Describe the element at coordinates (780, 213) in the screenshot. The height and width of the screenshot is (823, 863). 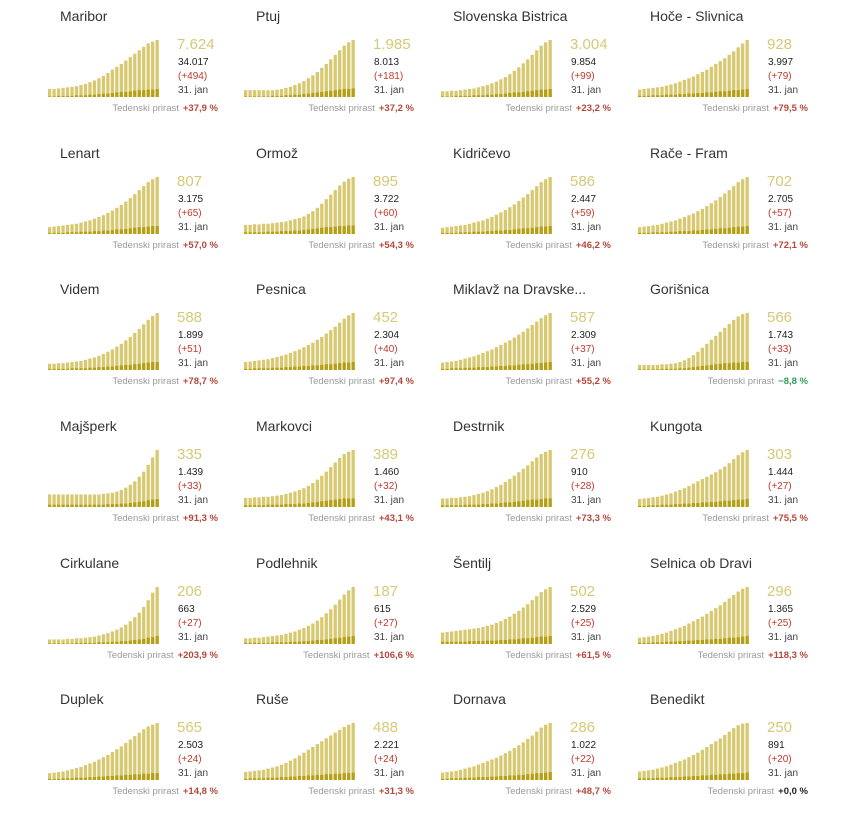
I see `daily-increase-value: (+57)` at that location.